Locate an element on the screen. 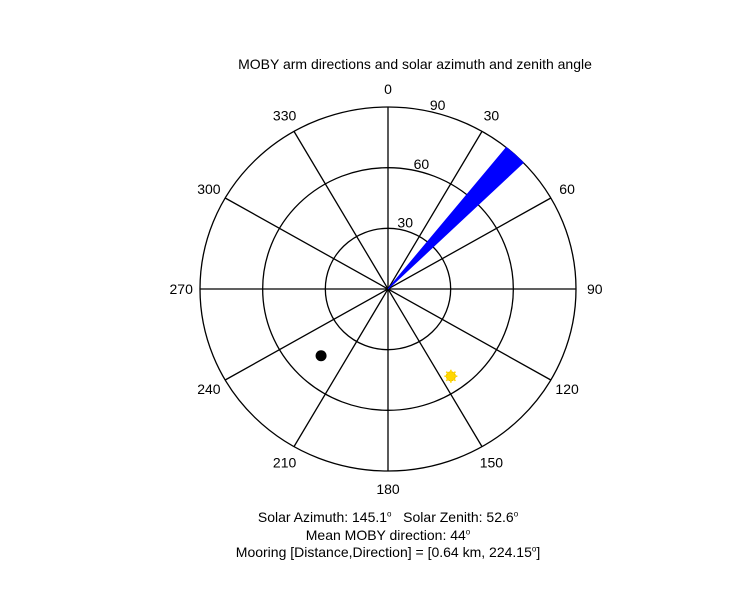 This screenshot has width=750, height=605. angle-tick-label-180: 180 is located at coordinates (388, 489).